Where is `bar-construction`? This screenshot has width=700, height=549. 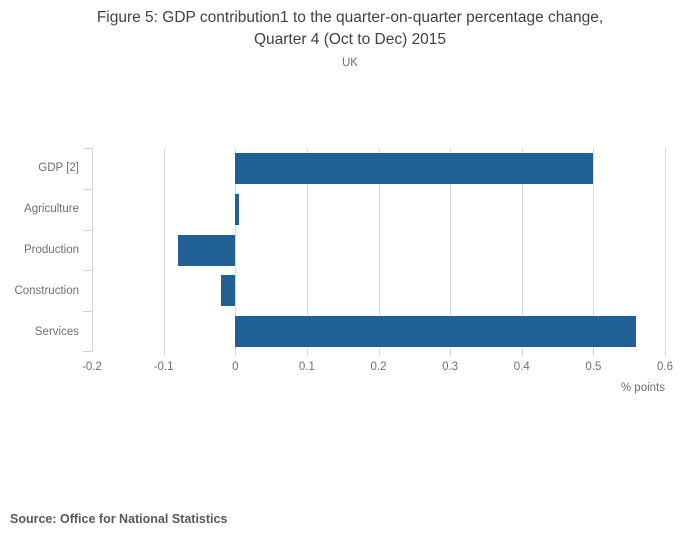
bar-construction is located at coordinates (228, 291).